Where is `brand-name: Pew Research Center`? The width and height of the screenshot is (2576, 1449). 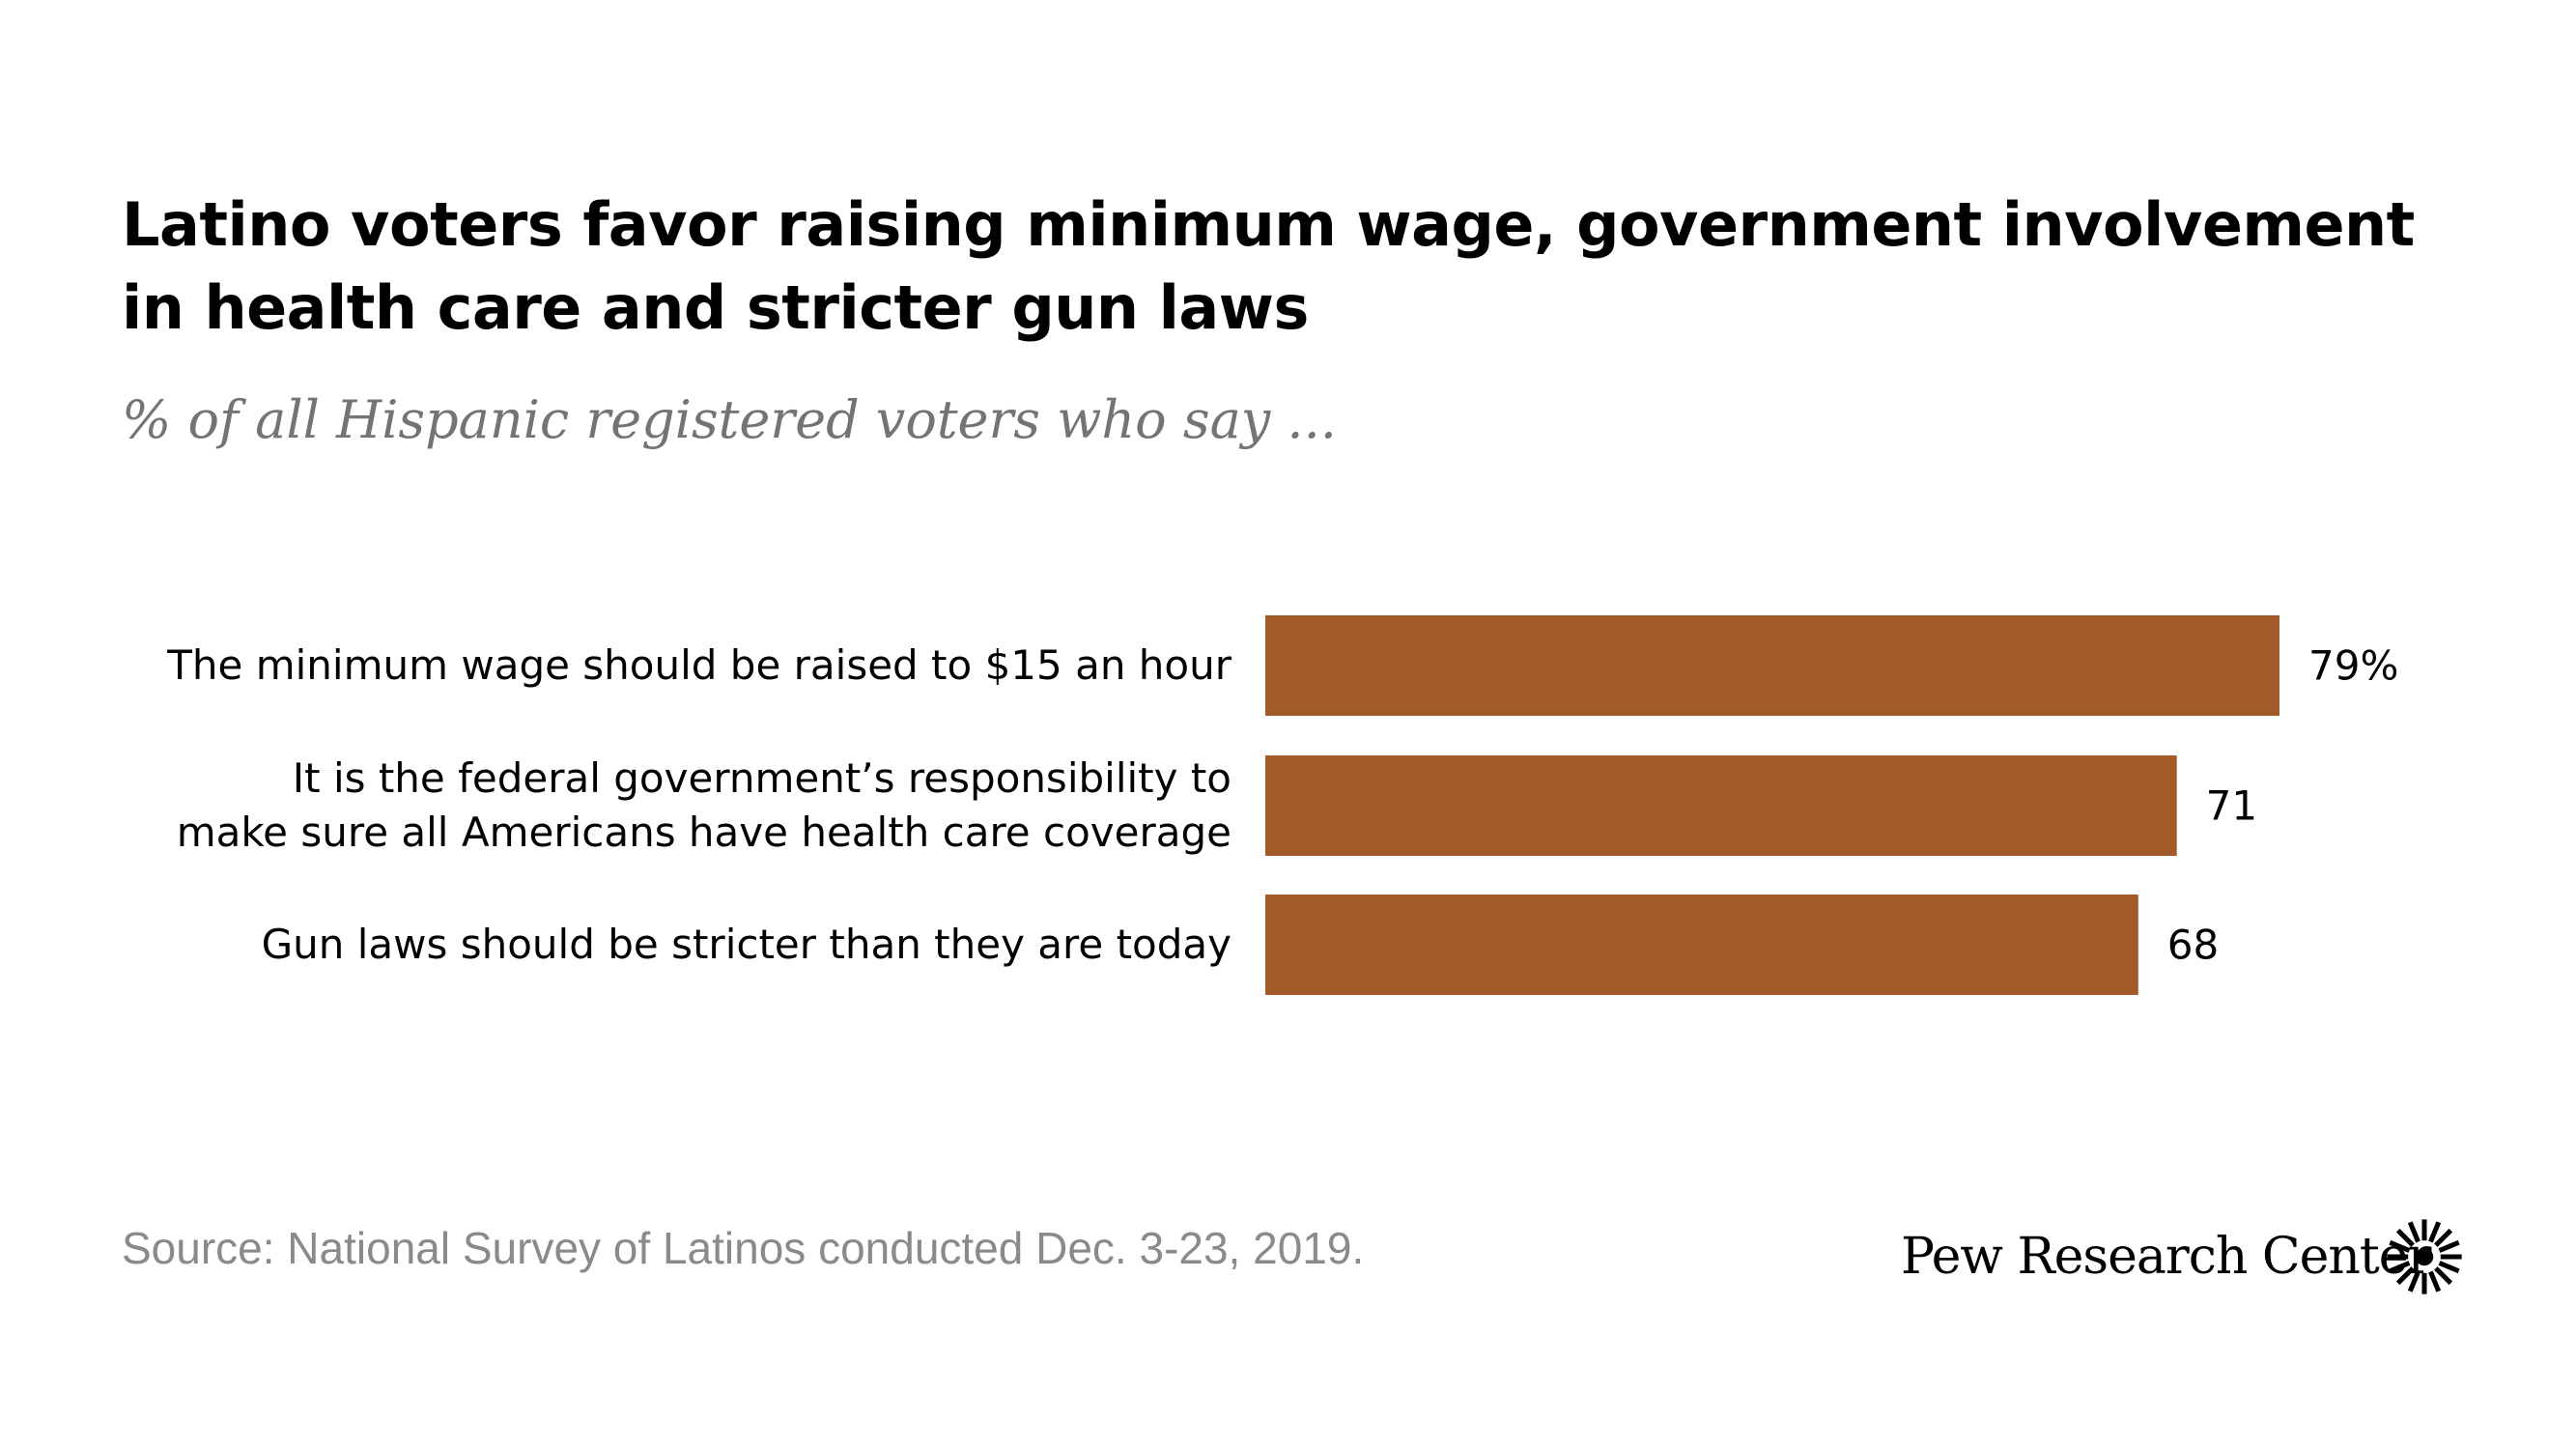 brand-name: Pew Research Center is located at coordinates (2166, 1257).